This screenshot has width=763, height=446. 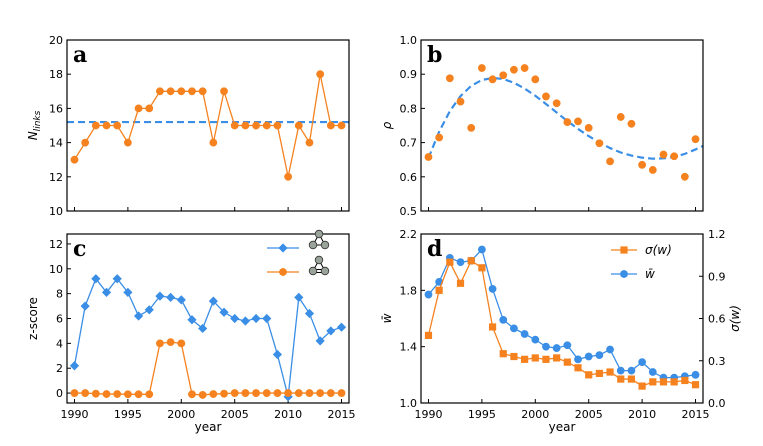 What do you see at coordinates (409, 40) in the screenshot?
I see `ytick-label-b-5: 1.0` at bounding box center [409, 40].